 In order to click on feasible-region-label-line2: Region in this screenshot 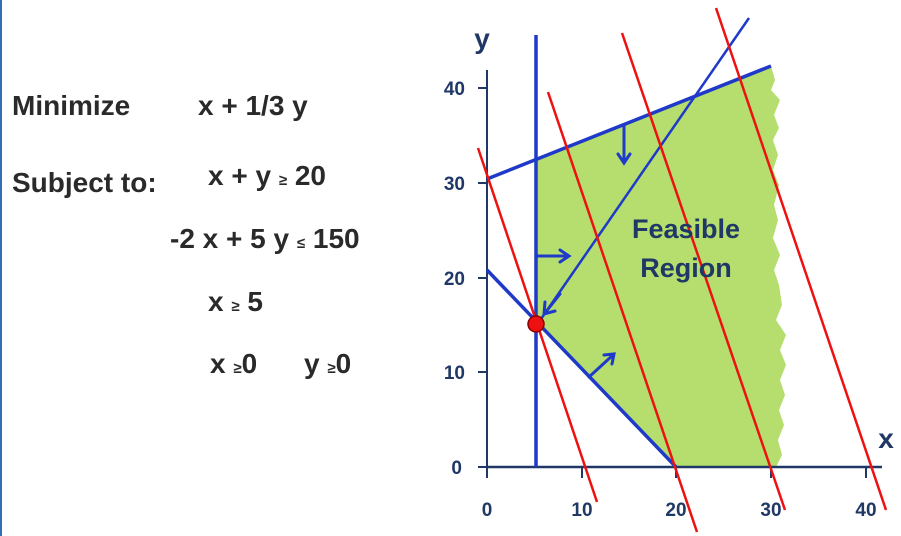, I will do `click(686, 268)`.